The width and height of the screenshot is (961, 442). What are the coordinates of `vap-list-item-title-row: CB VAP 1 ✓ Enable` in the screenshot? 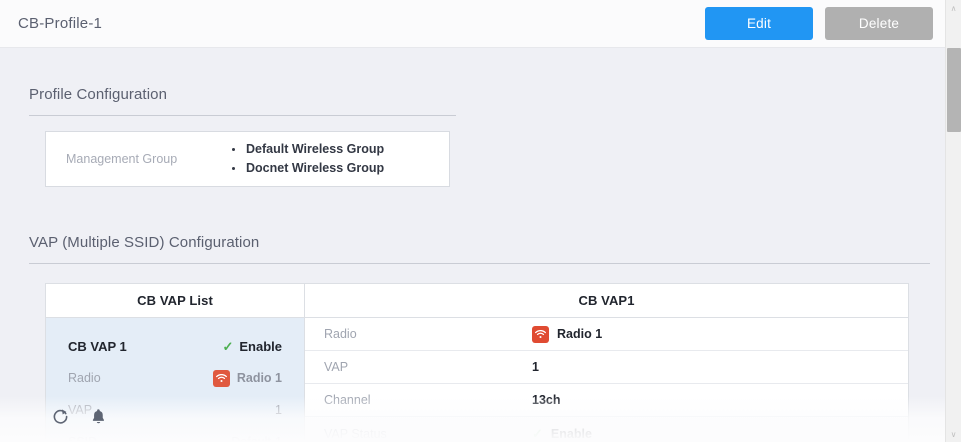 It's located at (175, 346).